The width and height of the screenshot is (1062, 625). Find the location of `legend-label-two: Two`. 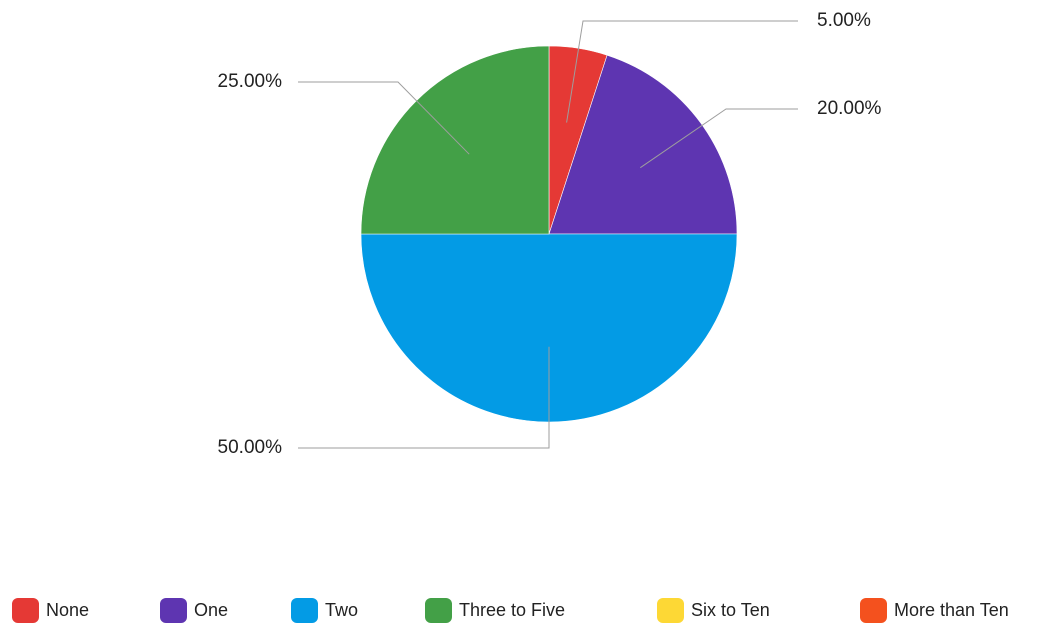

legend-label-two: Two is located at coordinates (342, 610).